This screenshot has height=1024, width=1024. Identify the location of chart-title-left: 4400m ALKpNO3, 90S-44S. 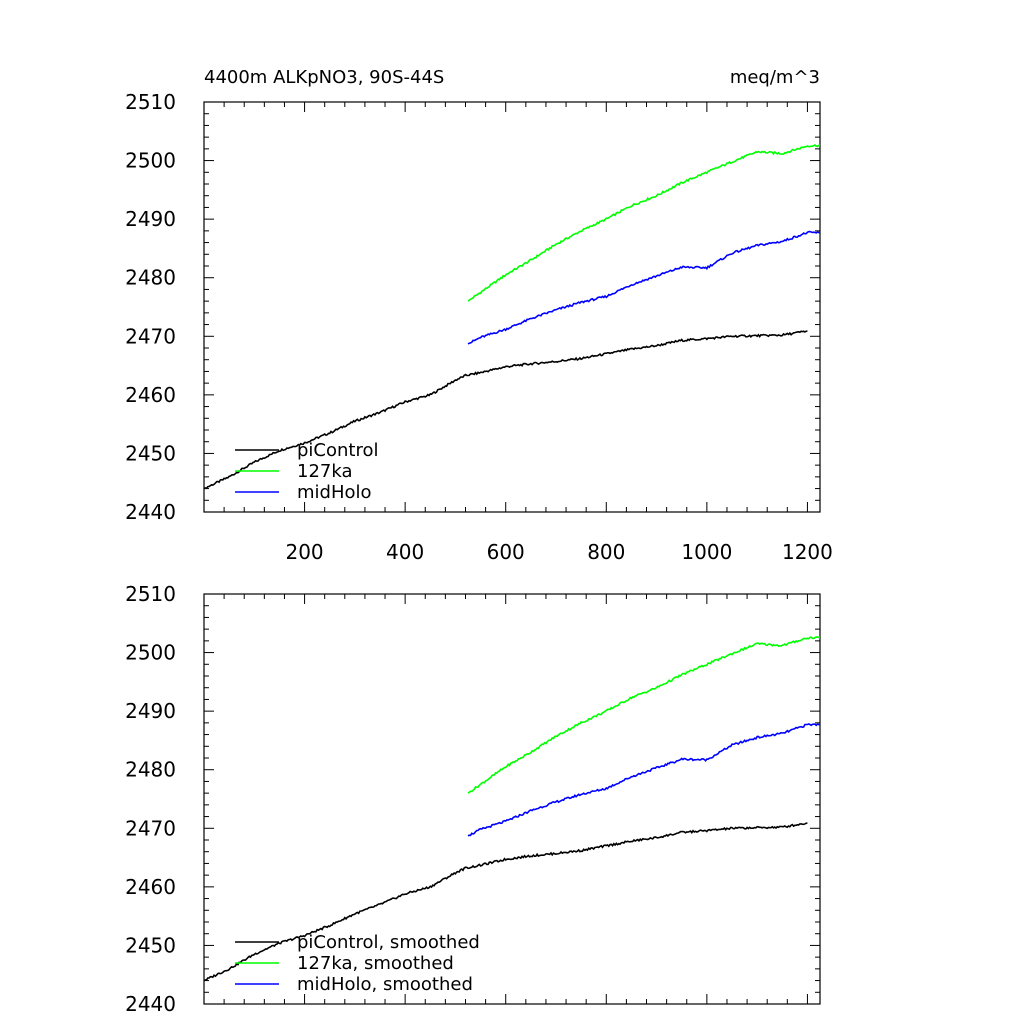
(324, 77).